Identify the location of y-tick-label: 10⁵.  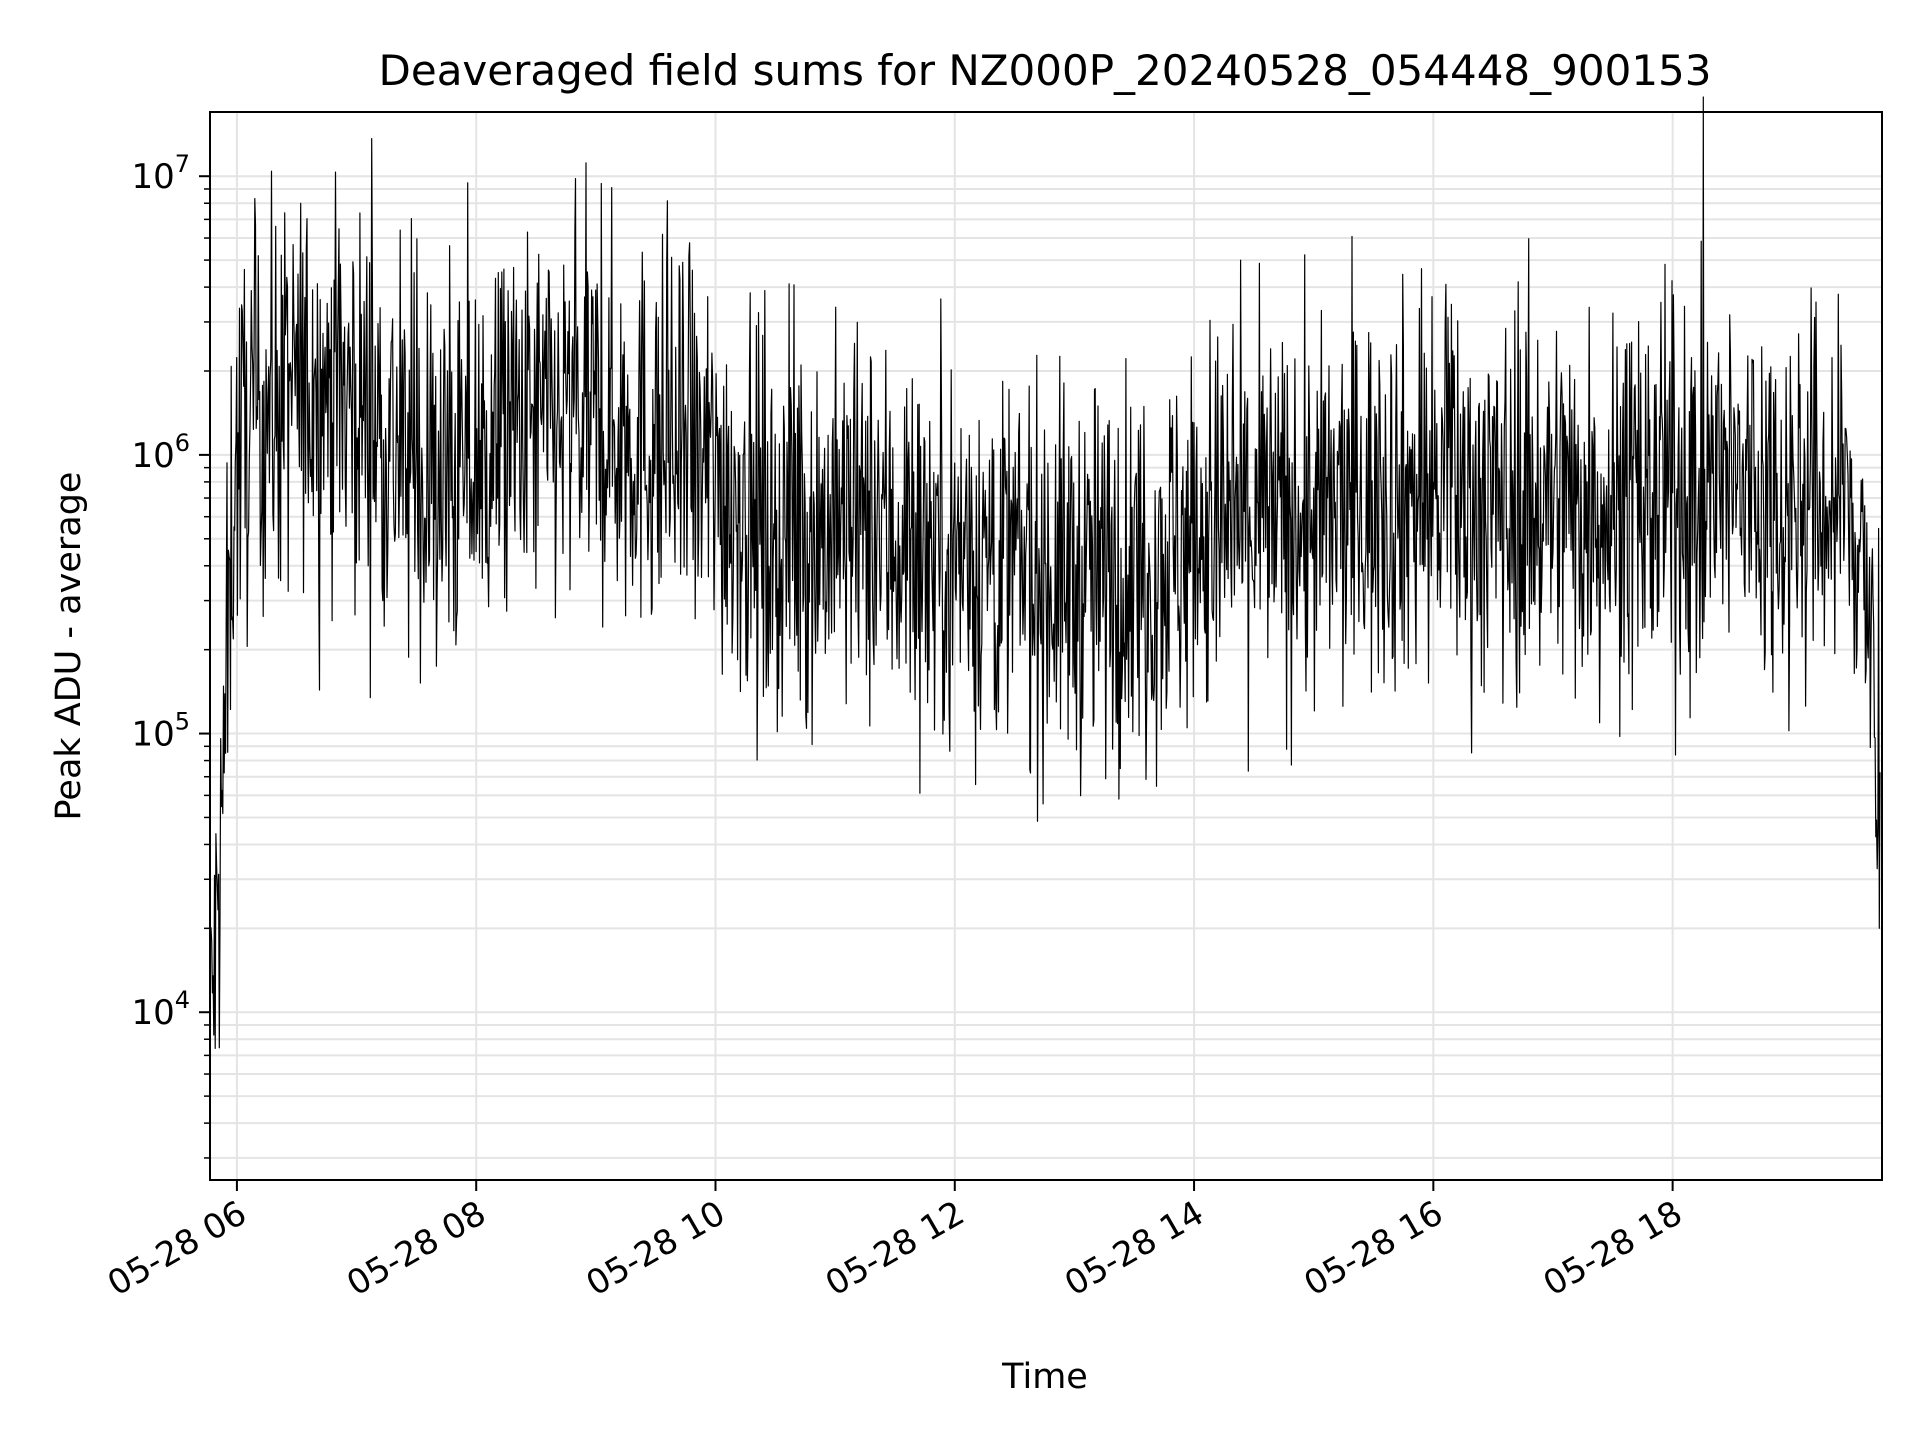
(160, 731).